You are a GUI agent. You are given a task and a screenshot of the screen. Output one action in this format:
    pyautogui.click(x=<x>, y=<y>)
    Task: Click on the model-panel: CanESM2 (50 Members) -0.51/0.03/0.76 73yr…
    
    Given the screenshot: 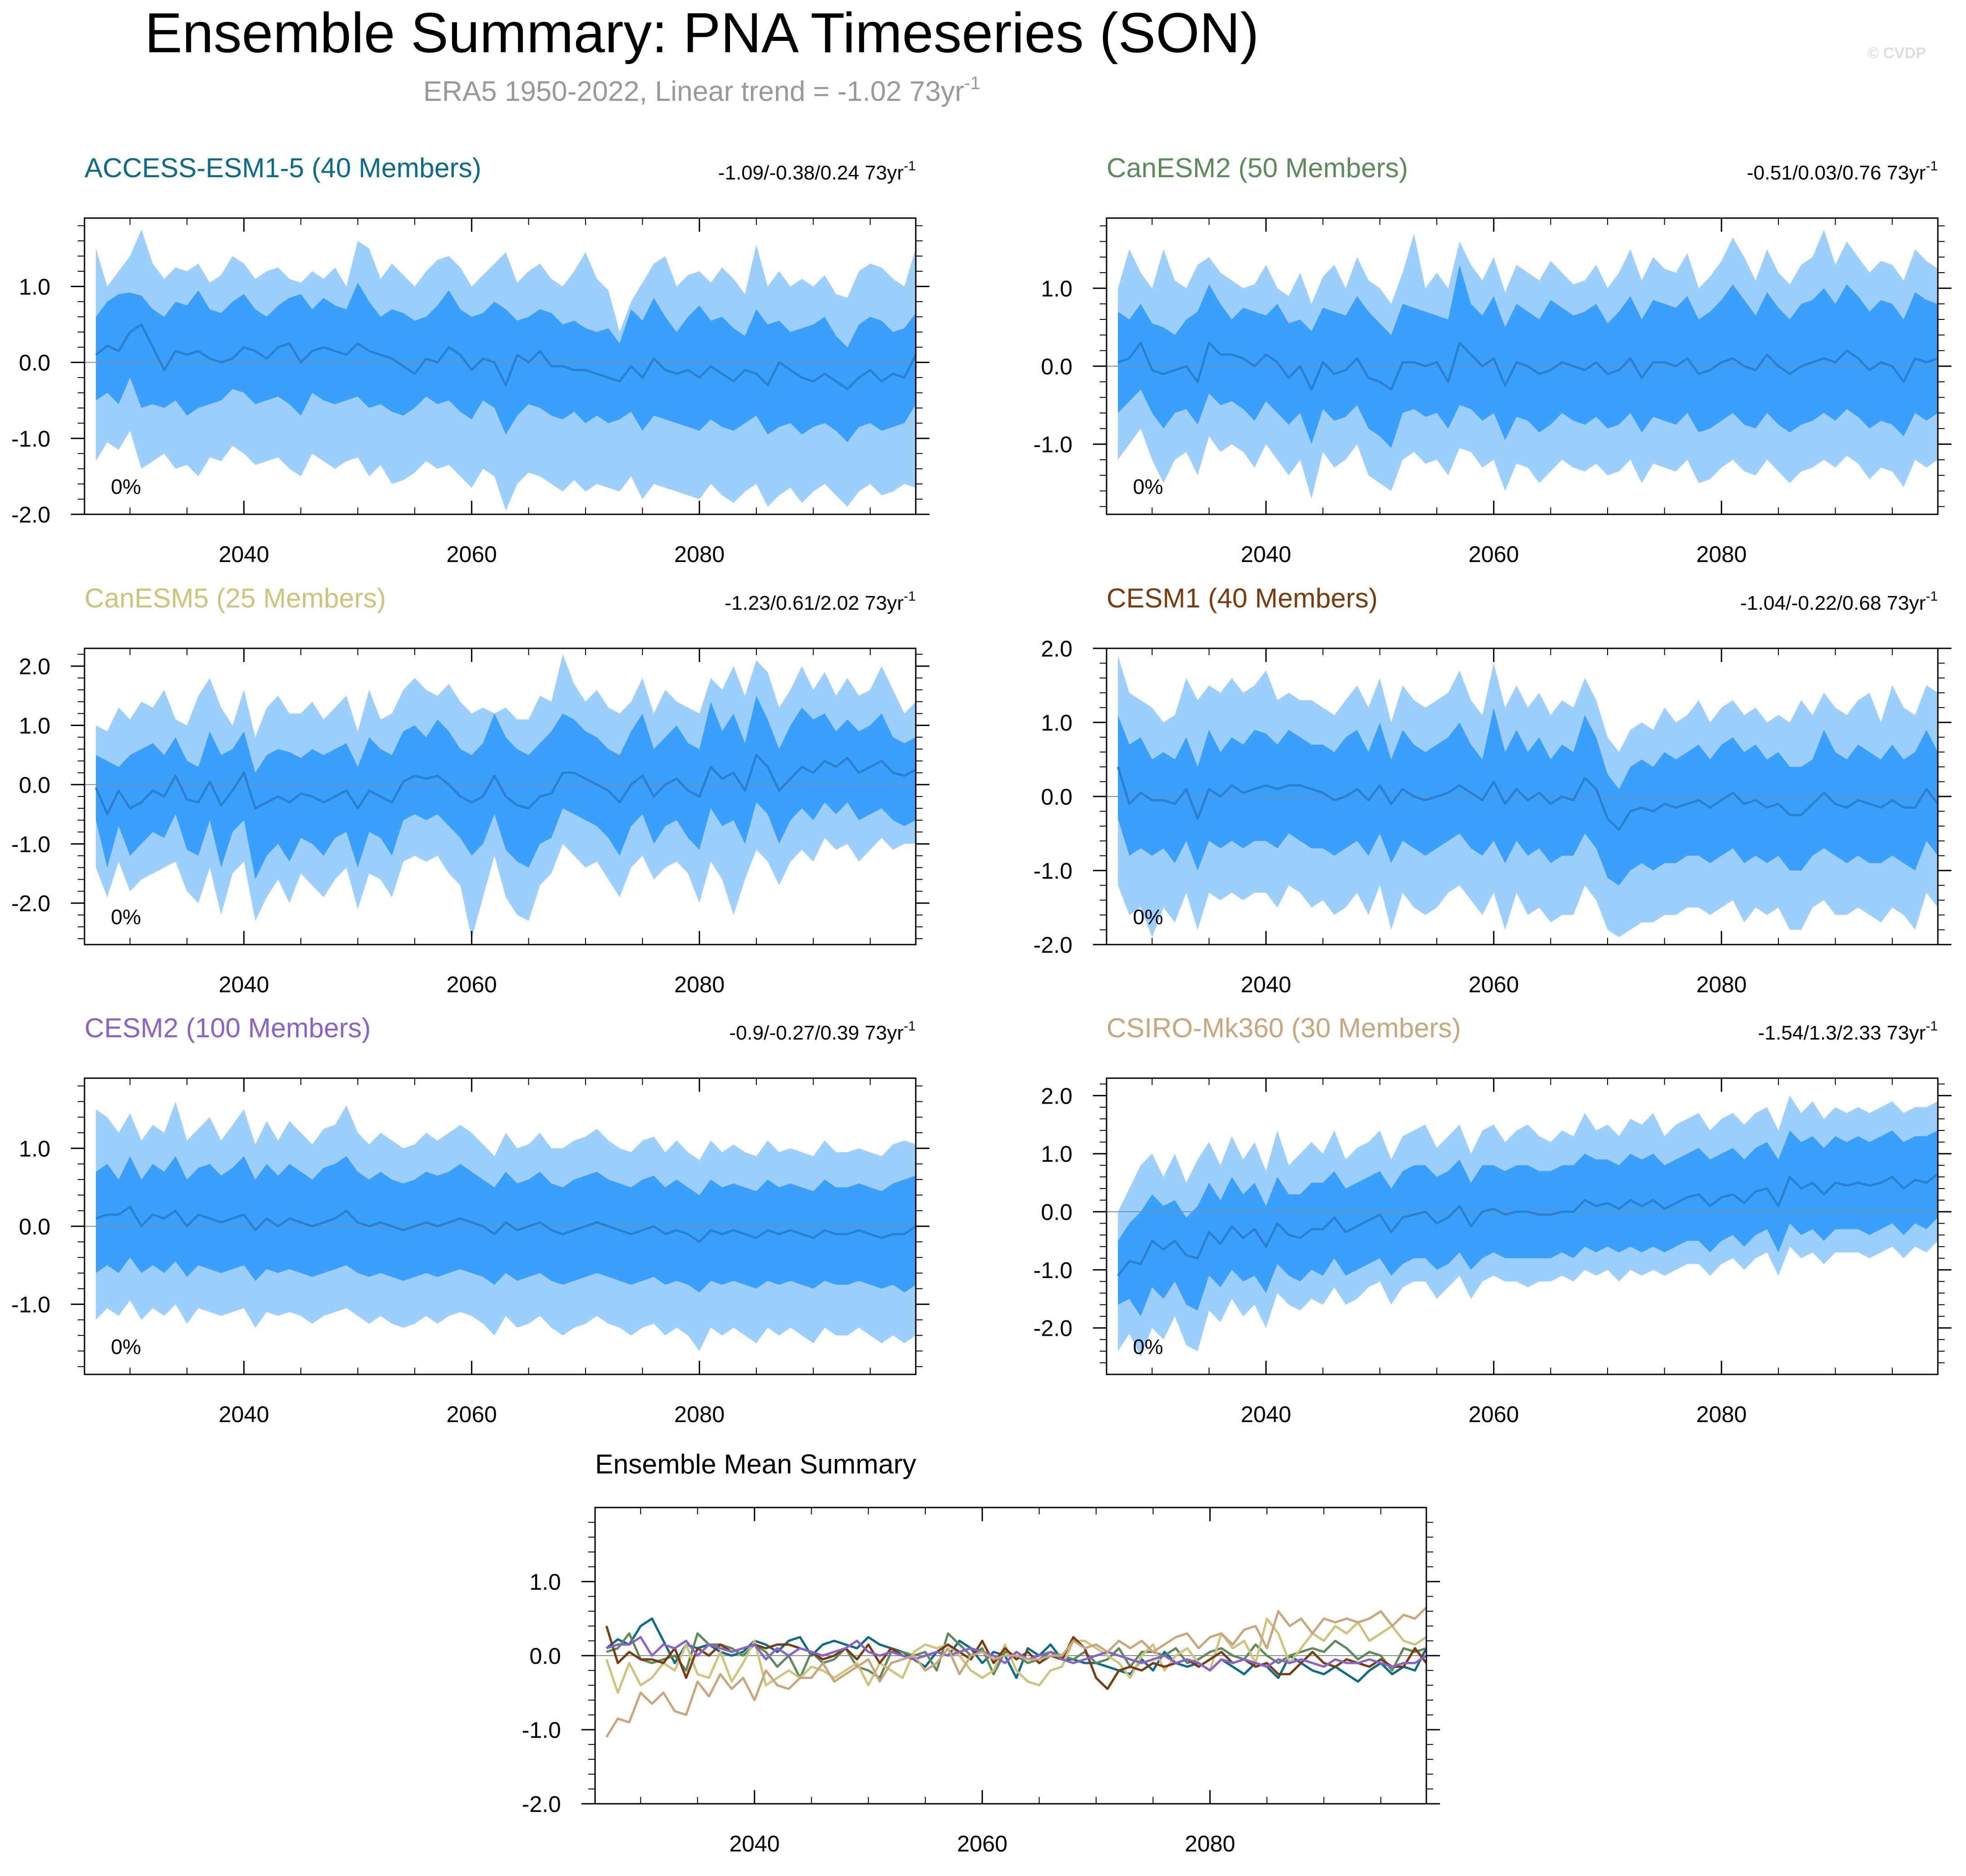 What is the action you would take?
    pyautogui.click(x=1492, y=360)
    